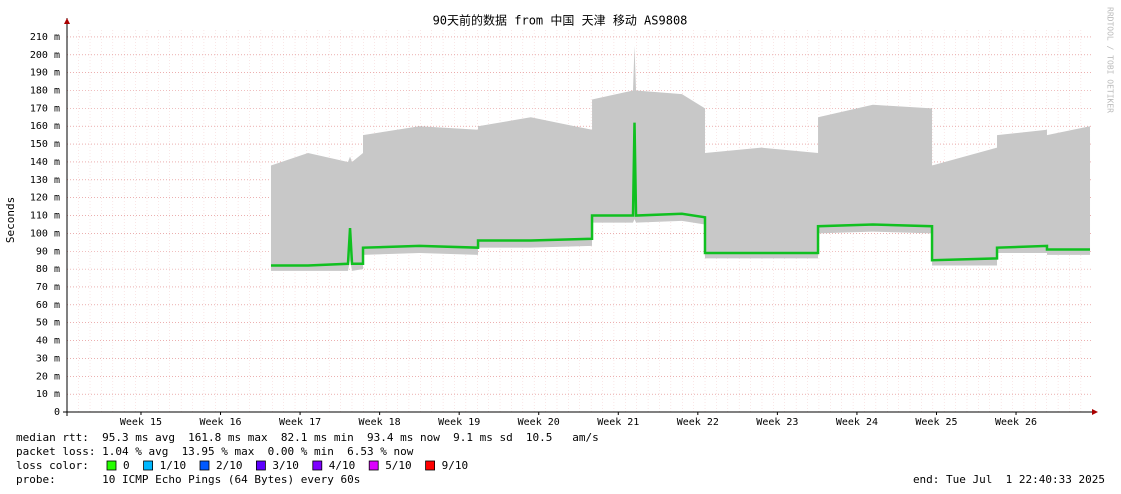 This screenshot has height=494, width=1121. I want to click on y-tick-label: 10 m, so click(48, 394).